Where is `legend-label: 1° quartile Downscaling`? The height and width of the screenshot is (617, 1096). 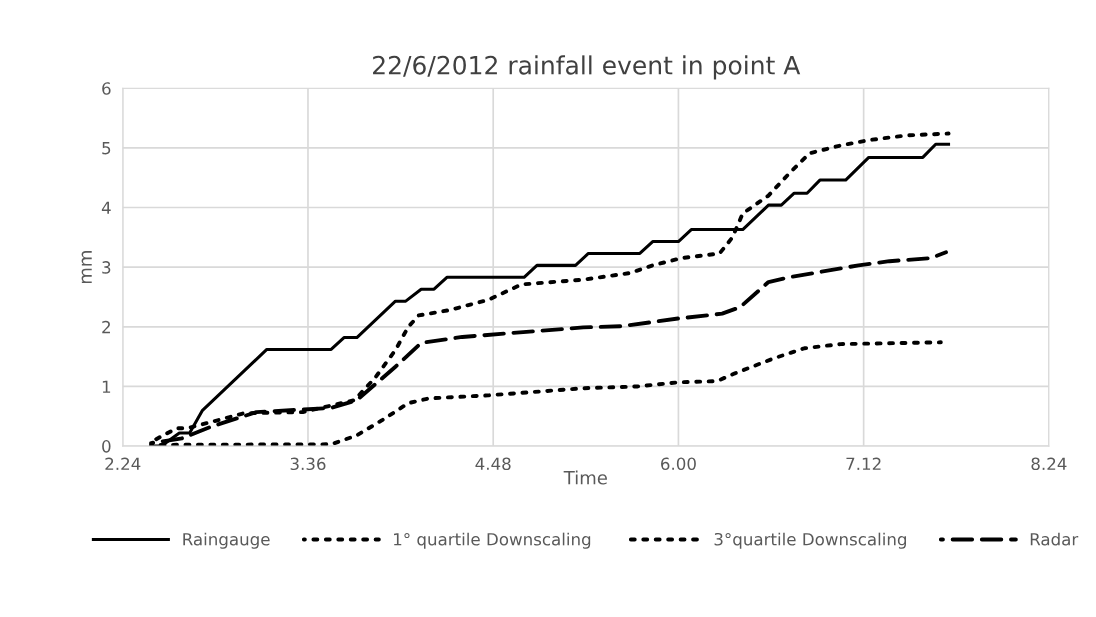 legend-label: 1° quartile Downscaling is located at coordinates (492, 540).